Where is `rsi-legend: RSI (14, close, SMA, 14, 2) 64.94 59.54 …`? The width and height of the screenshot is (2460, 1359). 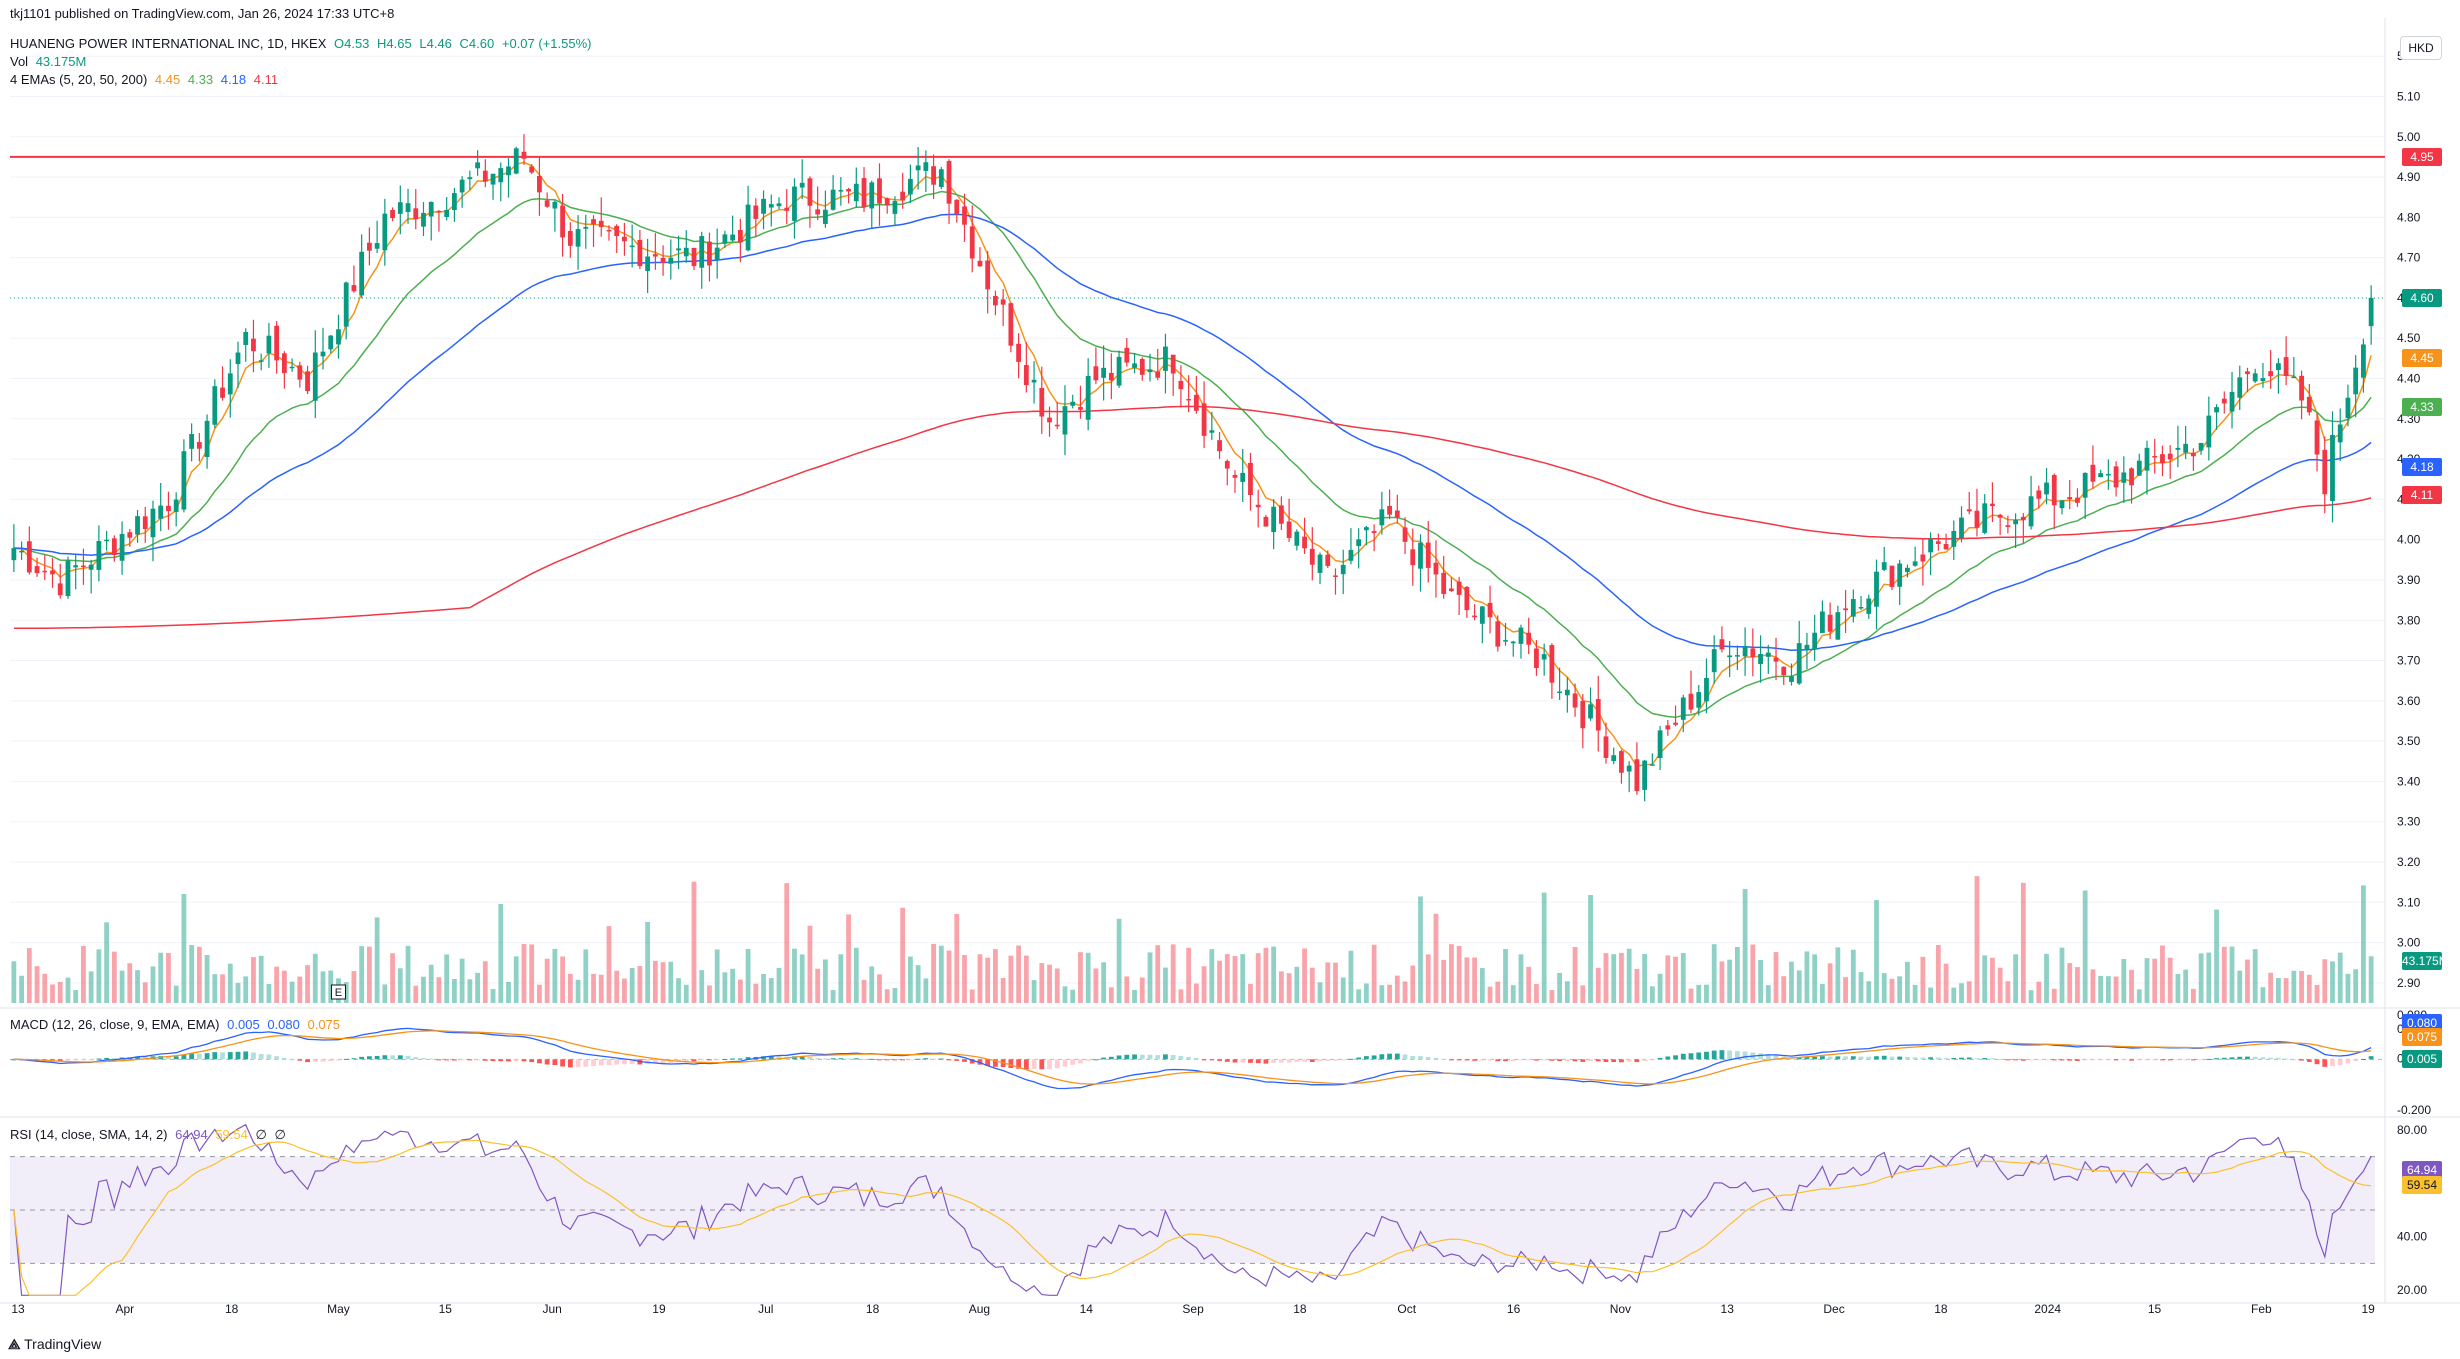 rsi-legend: RSI (14, close, SMA, 14, 2) 64.94 59.54 … is located at coordinates (150, 1135).